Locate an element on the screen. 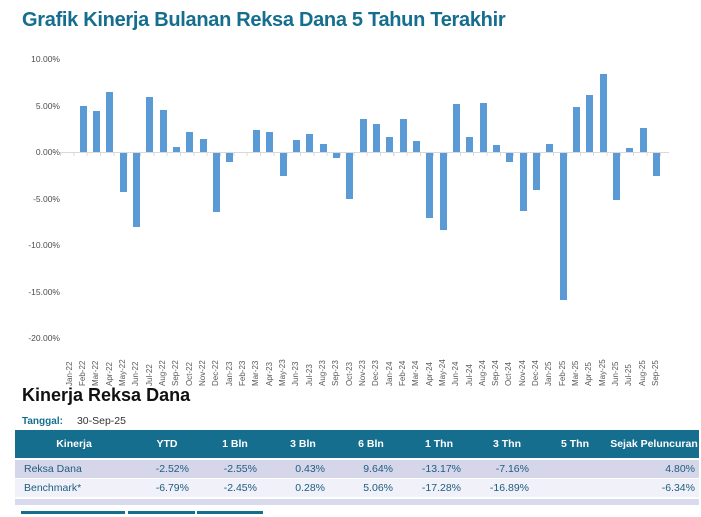  x-tick-label: Nov-23 is located at coordinates (362, 373).